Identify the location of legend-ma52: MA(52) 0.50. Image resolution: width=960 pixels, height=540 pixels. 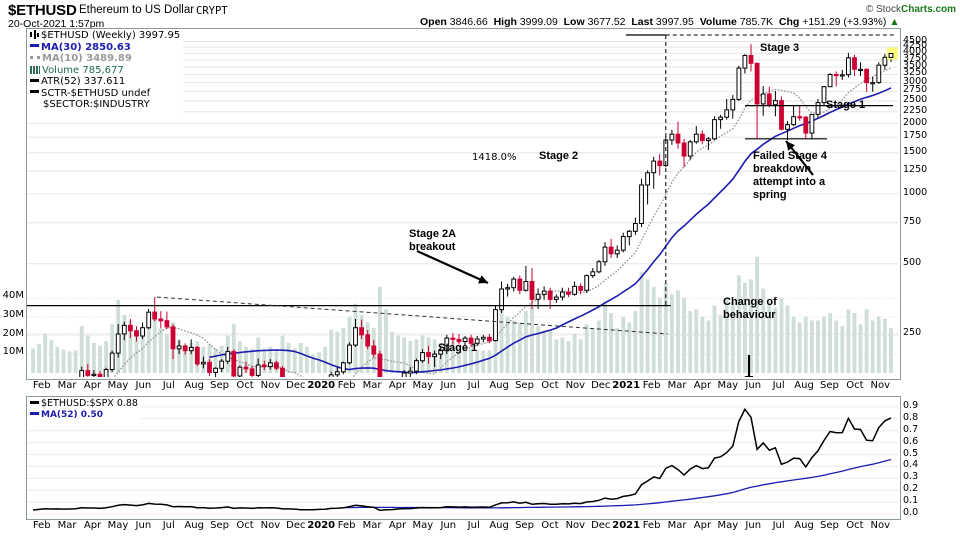
(72, 414).